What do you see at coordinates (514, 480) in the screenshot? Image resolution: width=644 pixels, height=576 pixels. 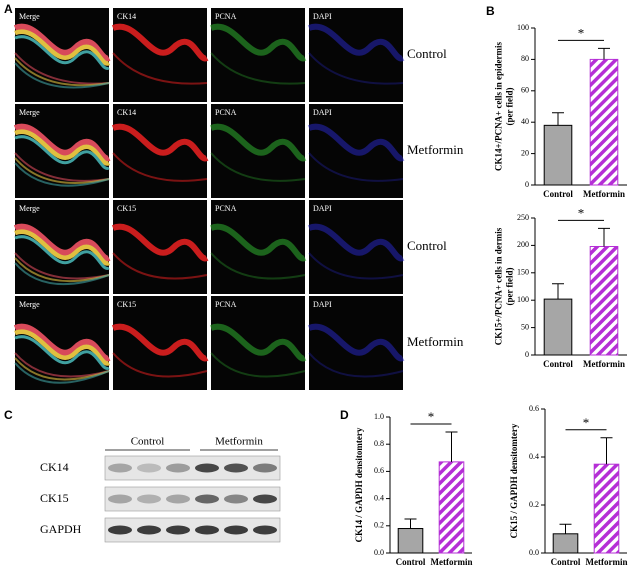 I see `y-axis-label: CK15 / GAPDH densitomtery` at bounding box center [514, 480].